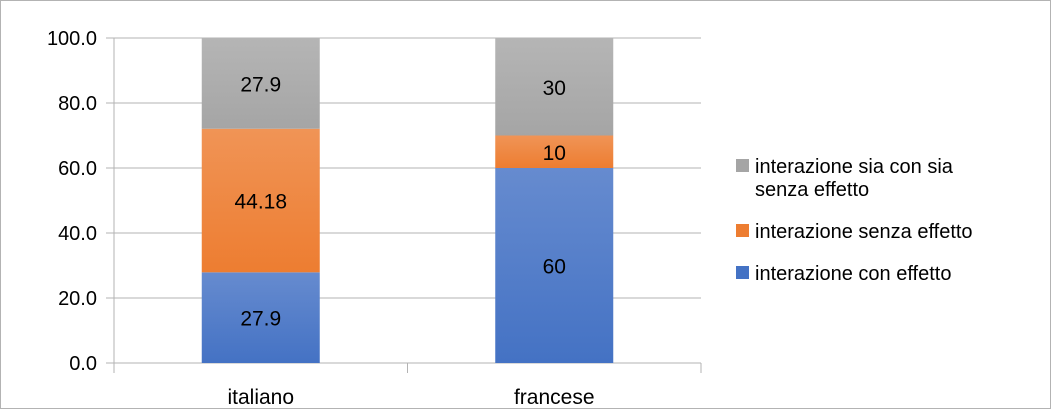 This screenshot has width=1051, height=410. Describe the element at coordinates (864, 232) in the screenshot. I see `legend-label: interazione senza effetto` at that location.